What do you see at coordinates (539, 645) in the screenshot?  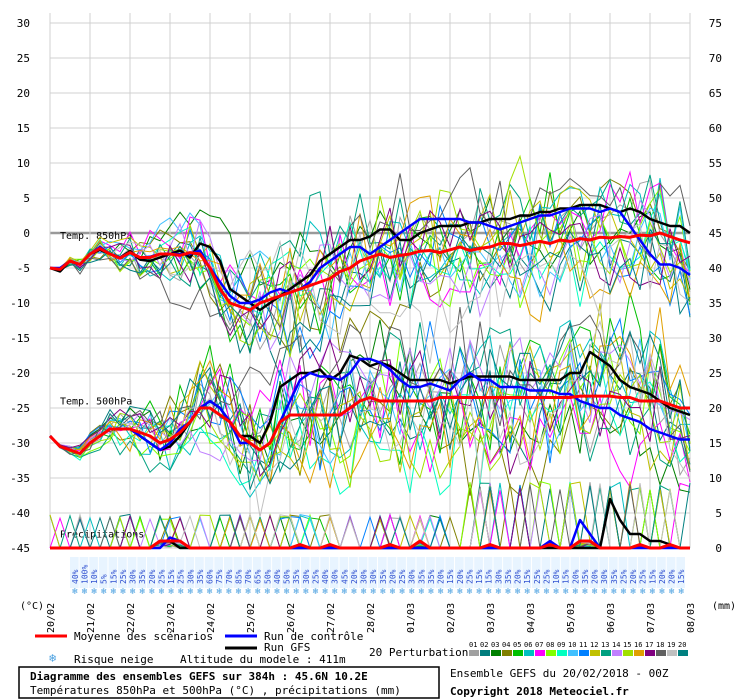 I see `perturbation-number: 07` at bounding box center [539, 645].